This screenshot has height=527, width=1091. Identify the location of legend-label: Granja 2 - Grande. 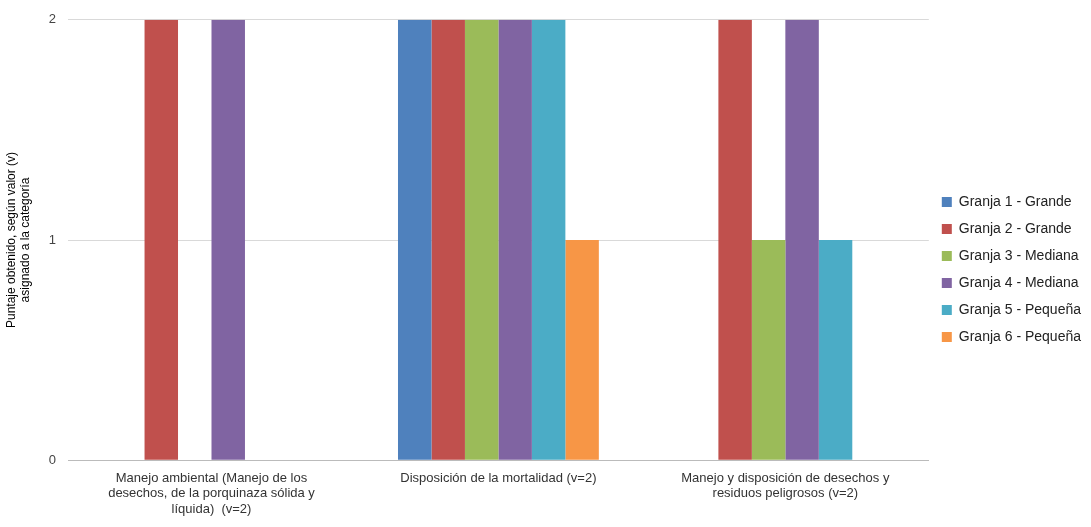
(1015, 227).